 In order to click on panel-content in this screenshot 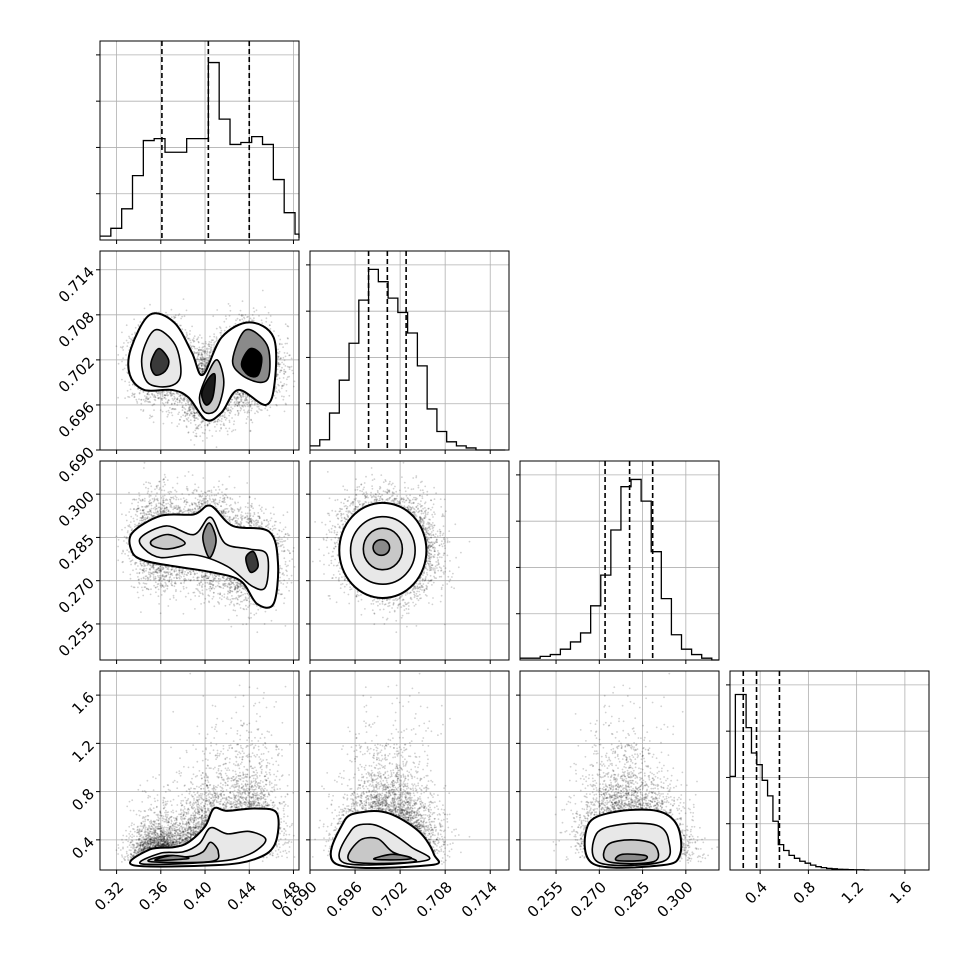, I will do `click(205, 369)`.